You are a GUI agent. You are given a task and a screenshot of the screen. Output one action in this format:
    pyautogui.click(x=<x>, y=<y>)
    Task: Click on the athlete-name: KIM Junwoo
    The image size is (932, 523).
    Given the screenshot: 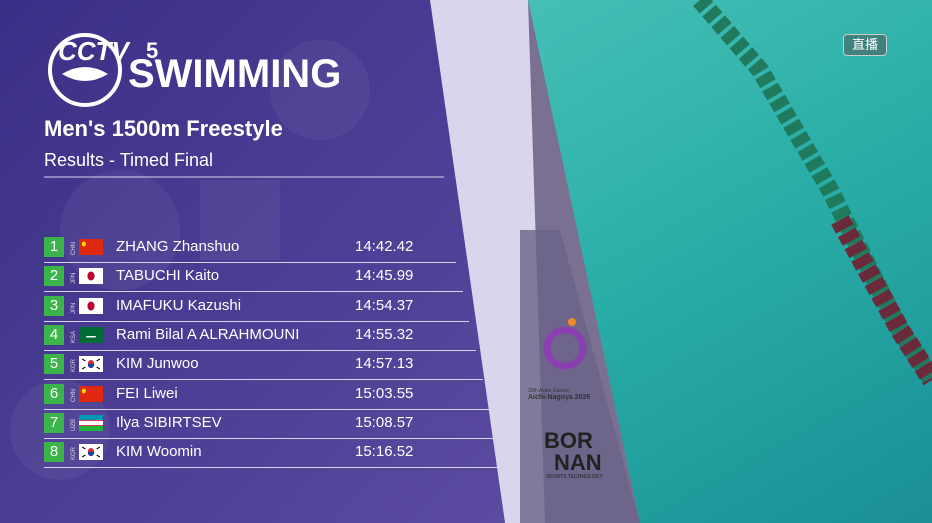 What is the action you would take?
    pyautogui.click(x=157, y=364)
    